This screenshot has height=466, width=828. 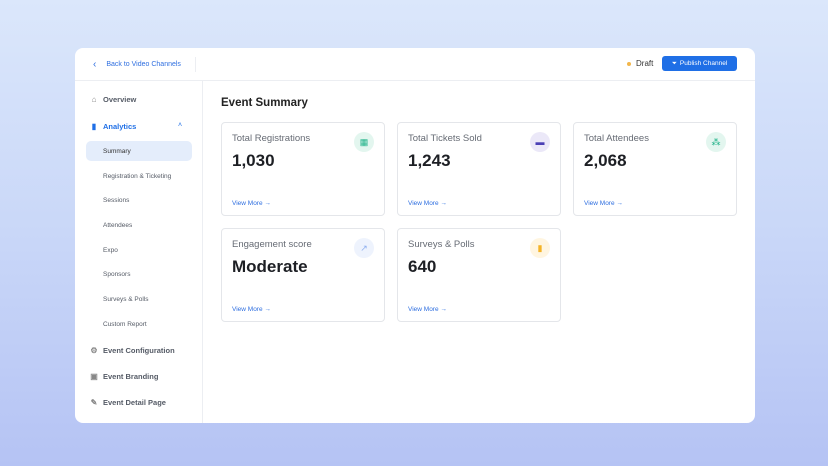 What do you see at coordinates (120, 99) in the screenshot?
I see `label: Overview` at bounding box center [120, 99].